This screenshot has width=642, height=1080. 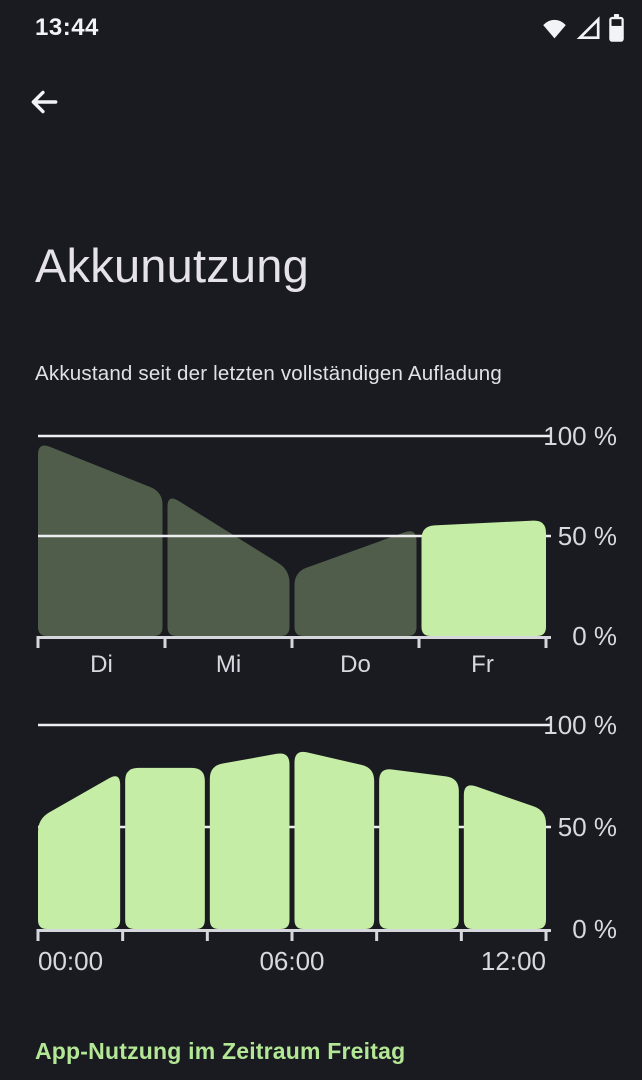 What do you see at coordinates (554, 29) in the screenshot?
I see `wifi-icon` at bounding box center [554, 29].